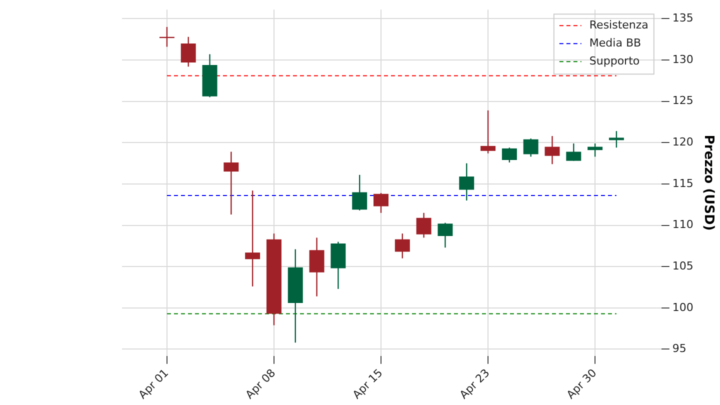 Image resolution: width=720 pixels, height=405 pixels. I want to click on x-tick-label: Apr 23, so click(474, 384).